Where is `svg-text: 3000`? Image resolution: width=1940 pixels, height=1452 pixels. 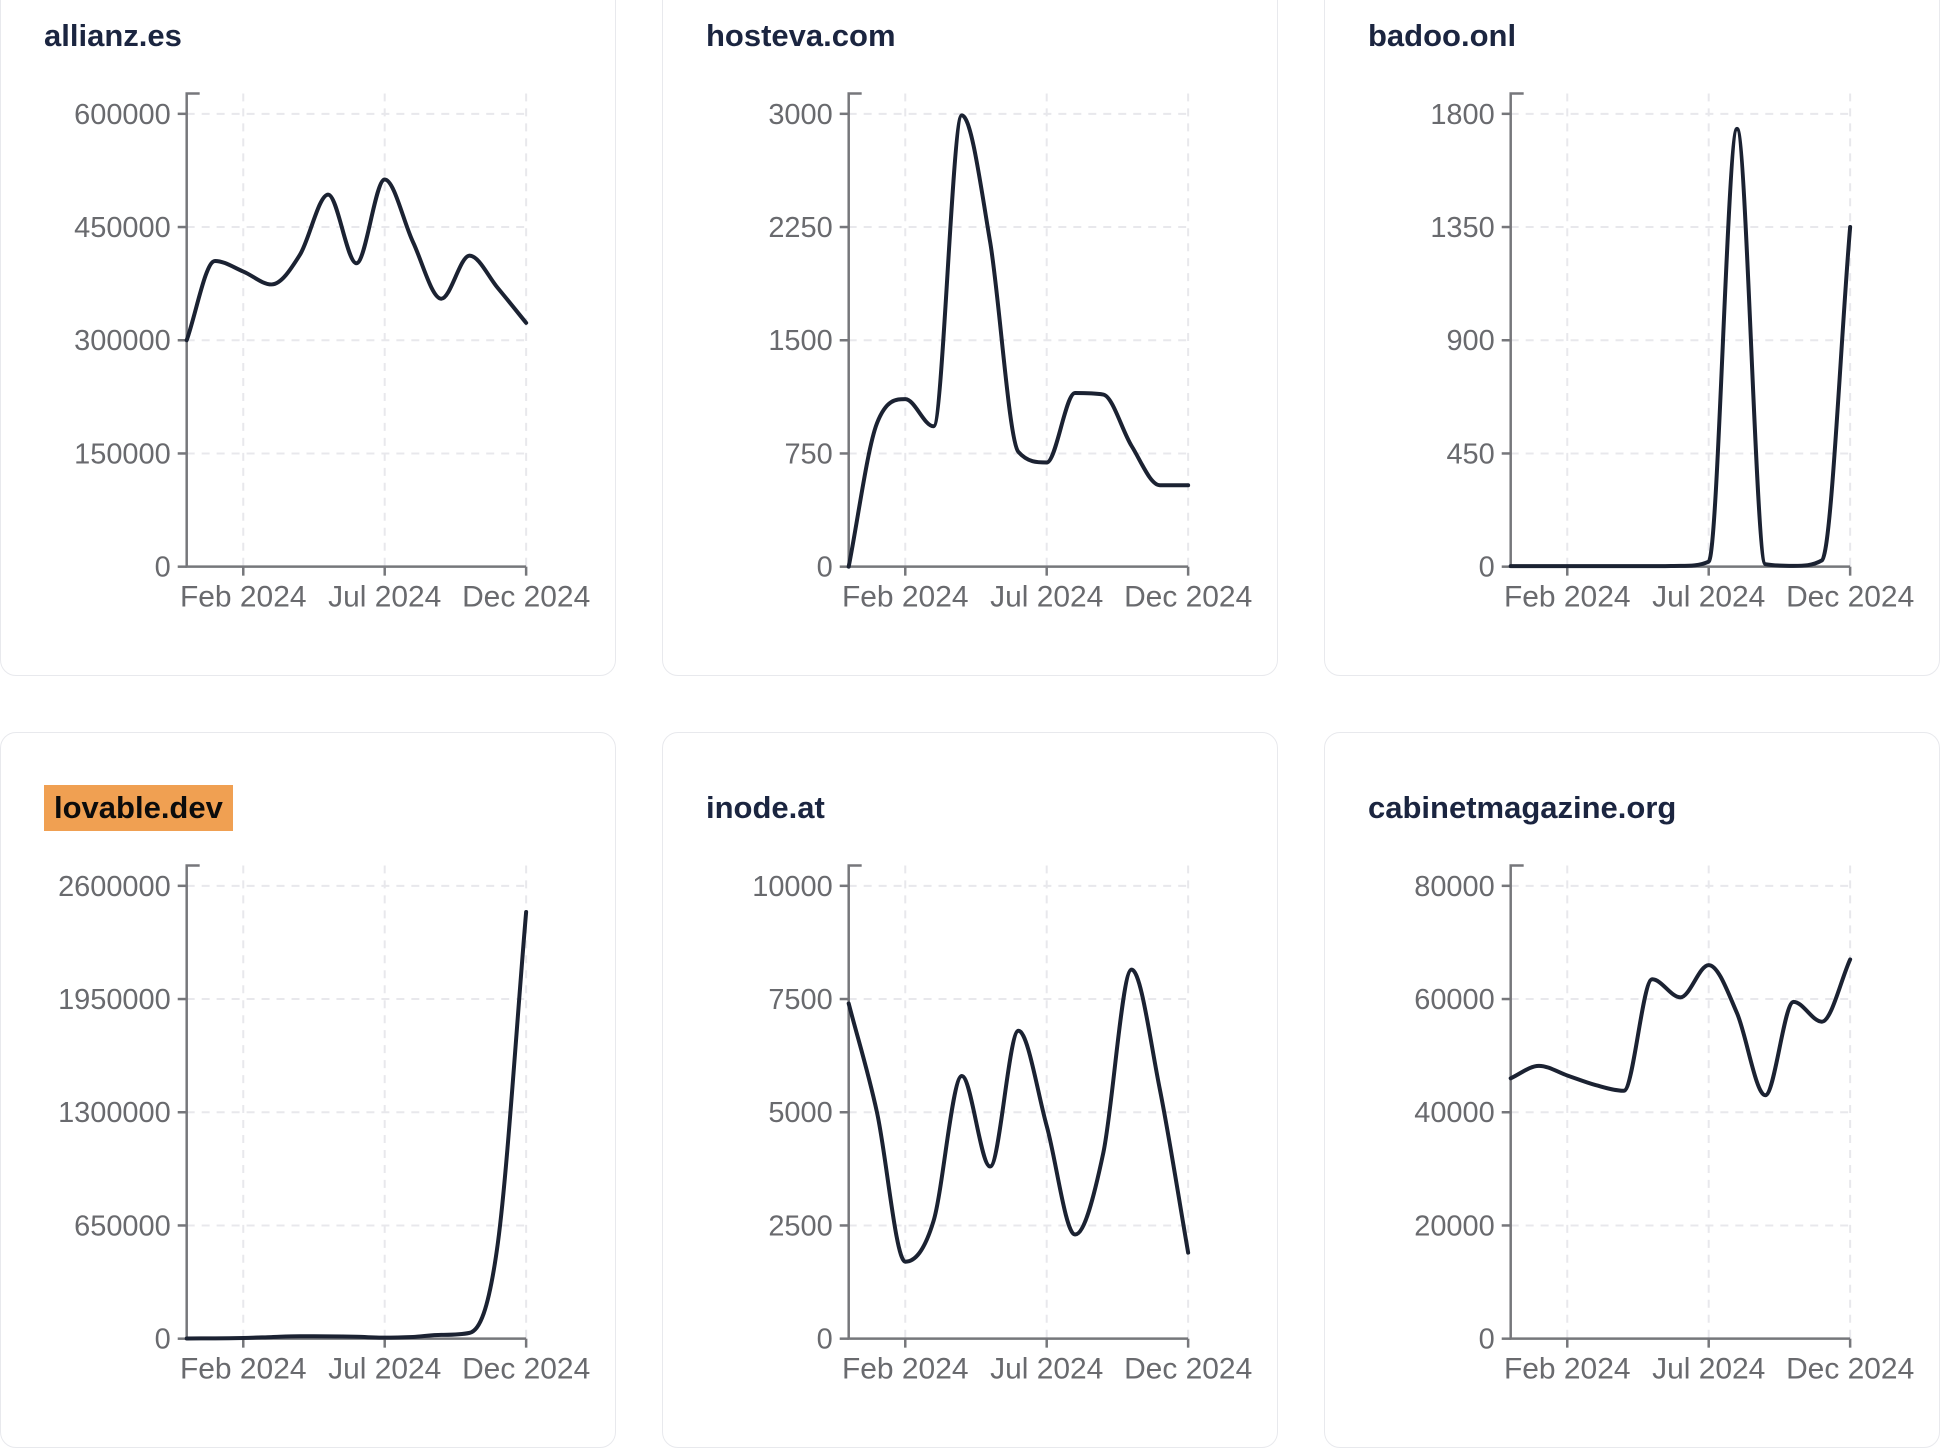
svg-text: 3000 is located at coordinates (800, 115).